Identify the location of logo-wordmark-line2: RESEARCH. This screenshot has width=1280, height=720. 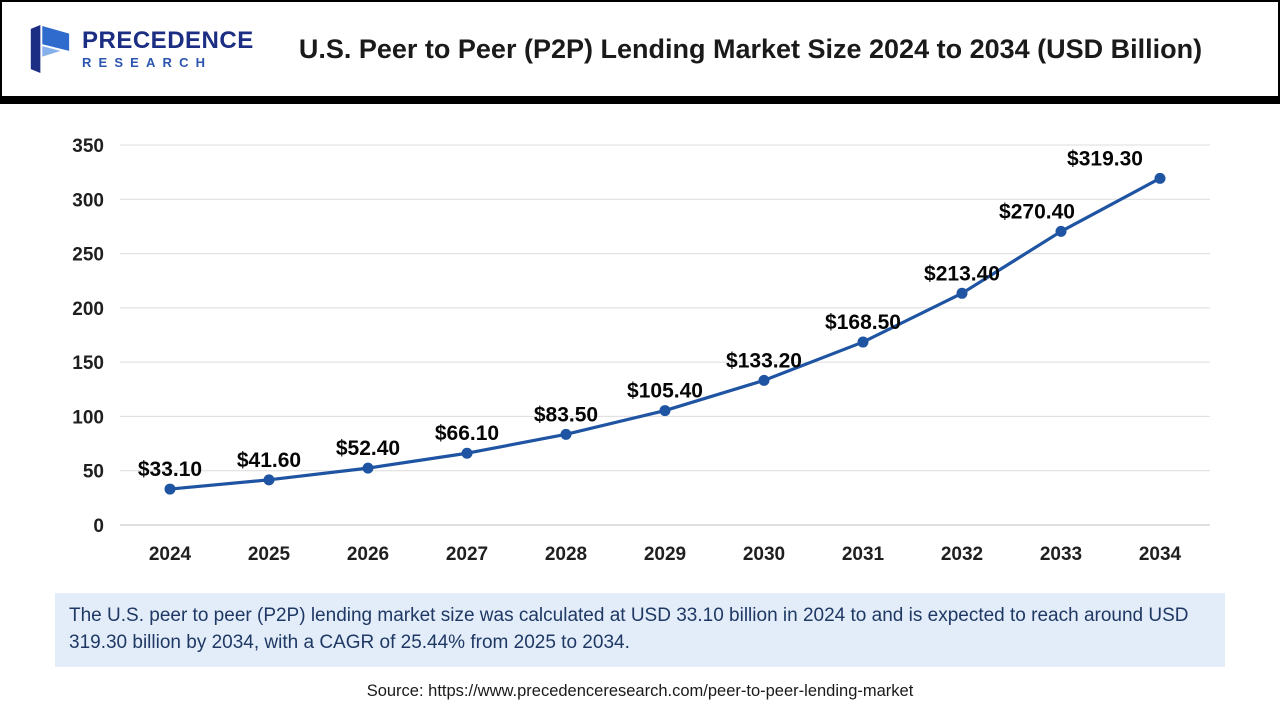
(147, 63).